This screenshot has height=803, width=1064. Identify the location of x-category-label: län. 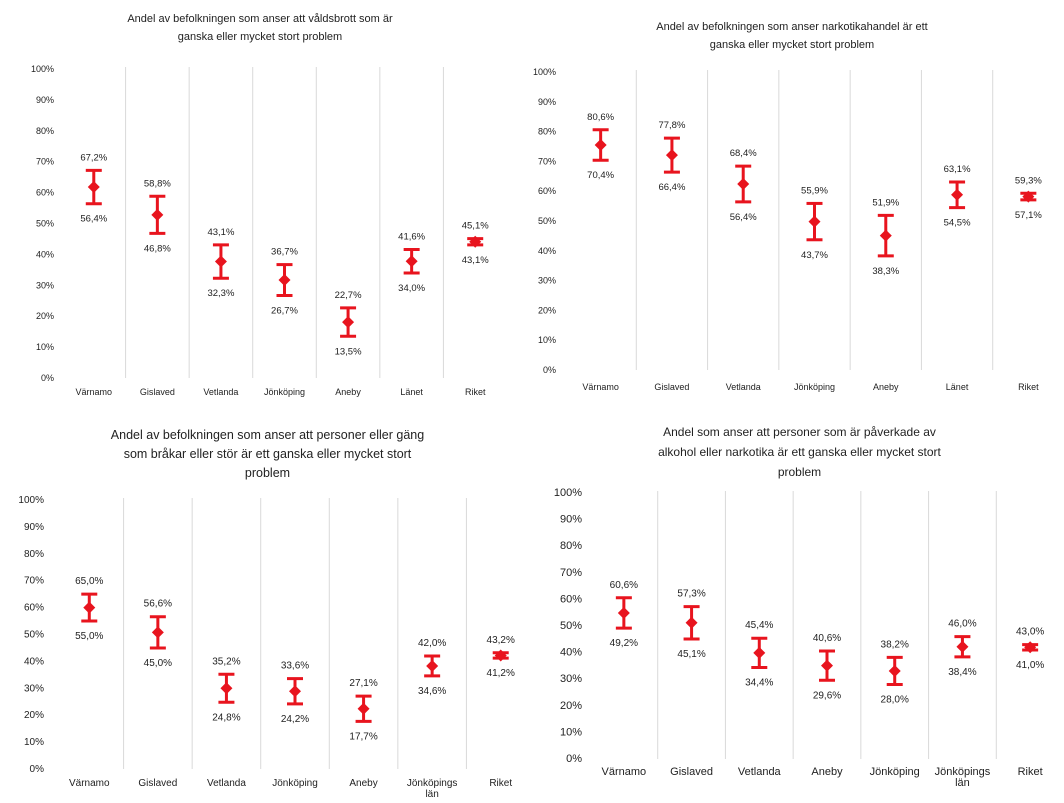
(962, 783).